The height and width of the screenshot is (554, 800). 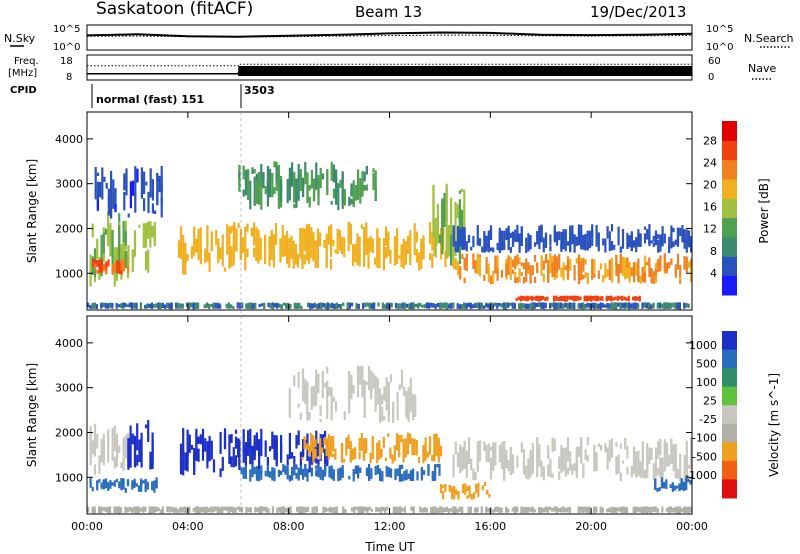 I want to click on station-title: Saskatoon (fitACF), so click(x=174, y=9).